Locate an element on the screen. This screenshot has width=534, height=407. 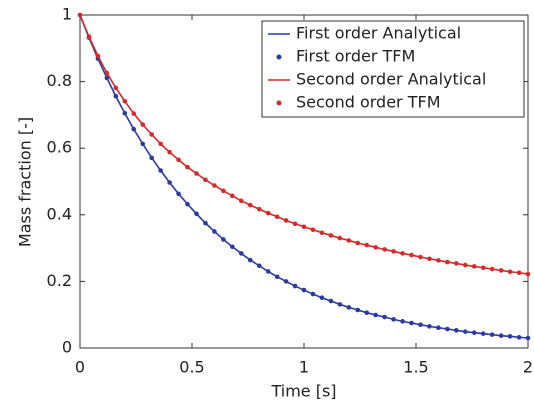
y-tick-label: 0.2 is located at coordinates (59, 280).